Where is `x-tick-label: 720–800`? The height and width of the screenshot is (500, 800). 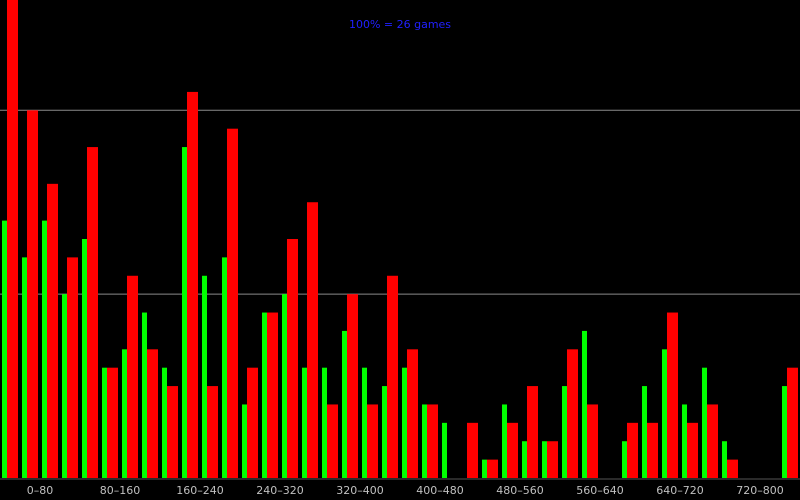 x-tick-label: 720–800 is located at coordinates (760, 490).